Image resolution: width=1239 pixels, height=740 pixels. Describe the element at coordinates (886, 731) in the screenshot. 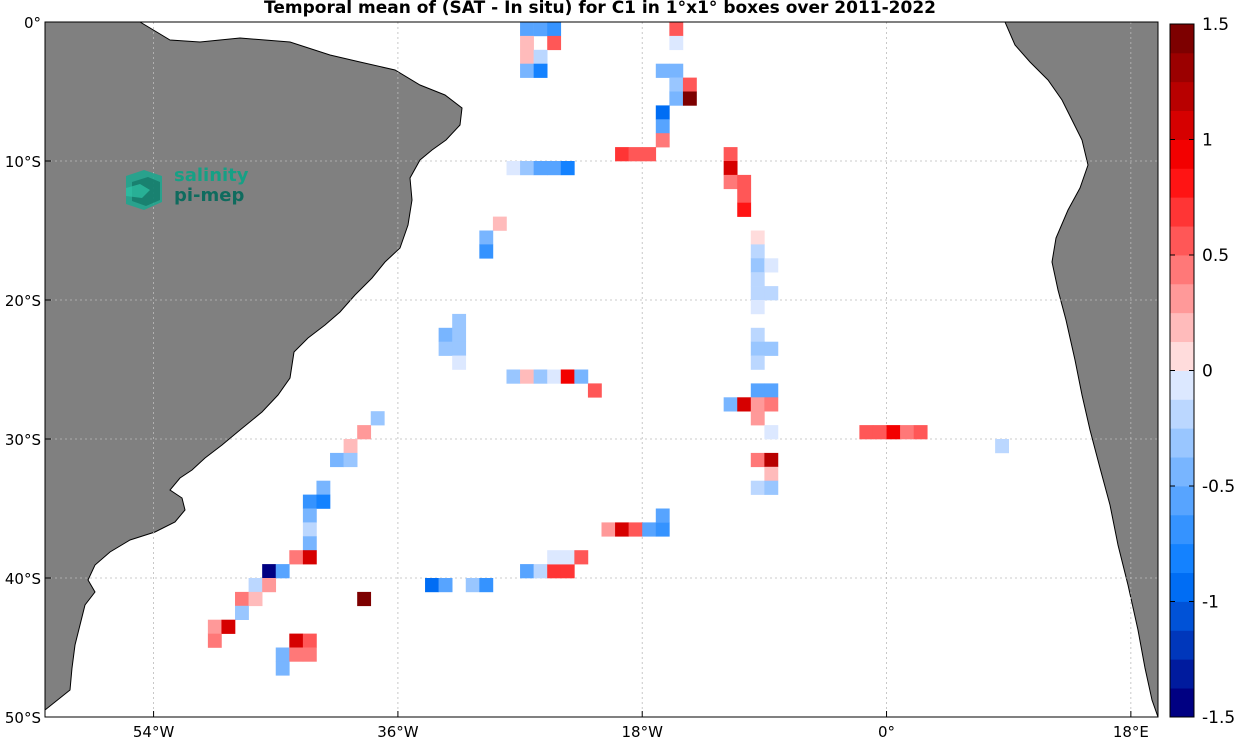

I see `x-tick-label: 0°` at that location.